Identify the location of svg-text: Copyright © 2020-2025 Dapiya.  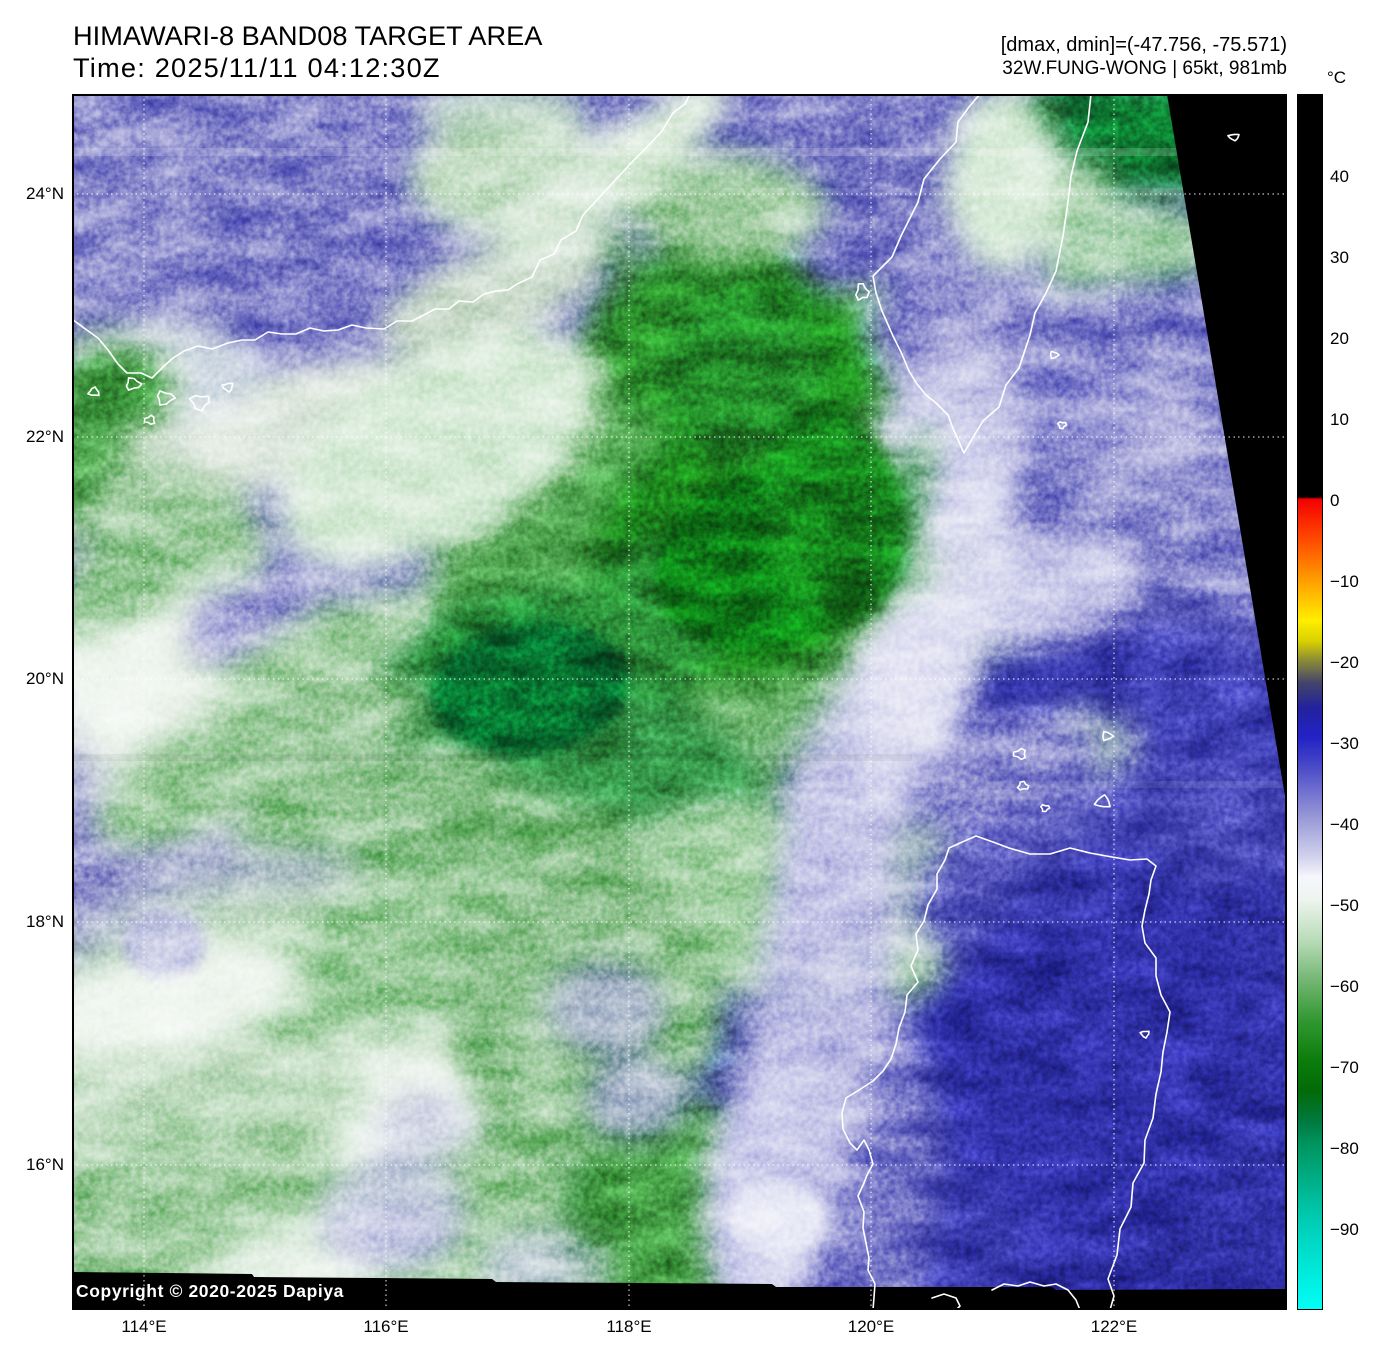
(210, 1291).